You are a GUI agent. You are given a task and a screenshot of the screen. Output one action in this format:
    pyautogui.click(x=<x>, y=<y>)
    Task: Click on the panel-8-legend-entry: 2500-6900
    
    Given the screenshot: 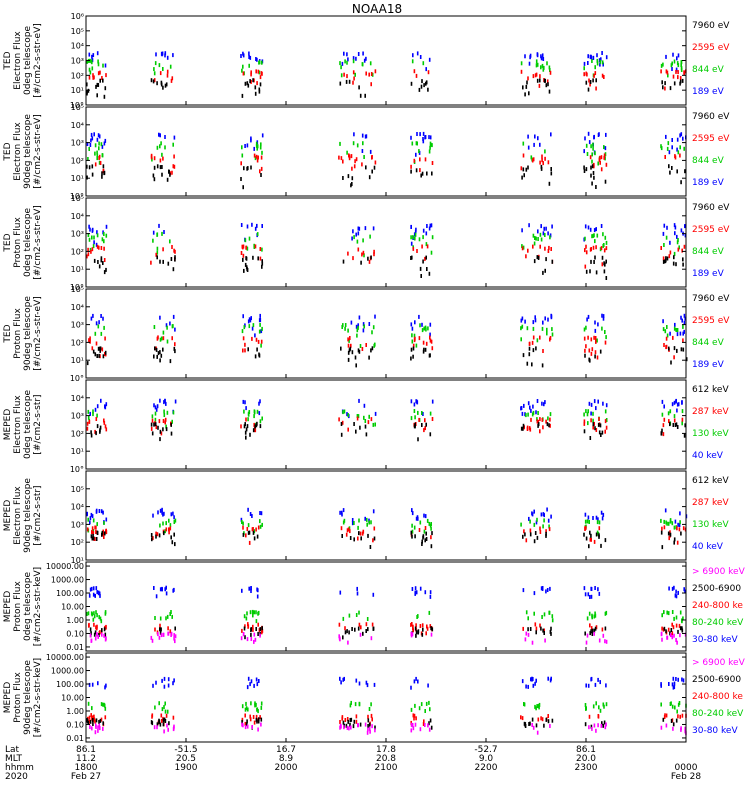 What is the action you would take?
    pyautogui.click(x=716, y=680)
    